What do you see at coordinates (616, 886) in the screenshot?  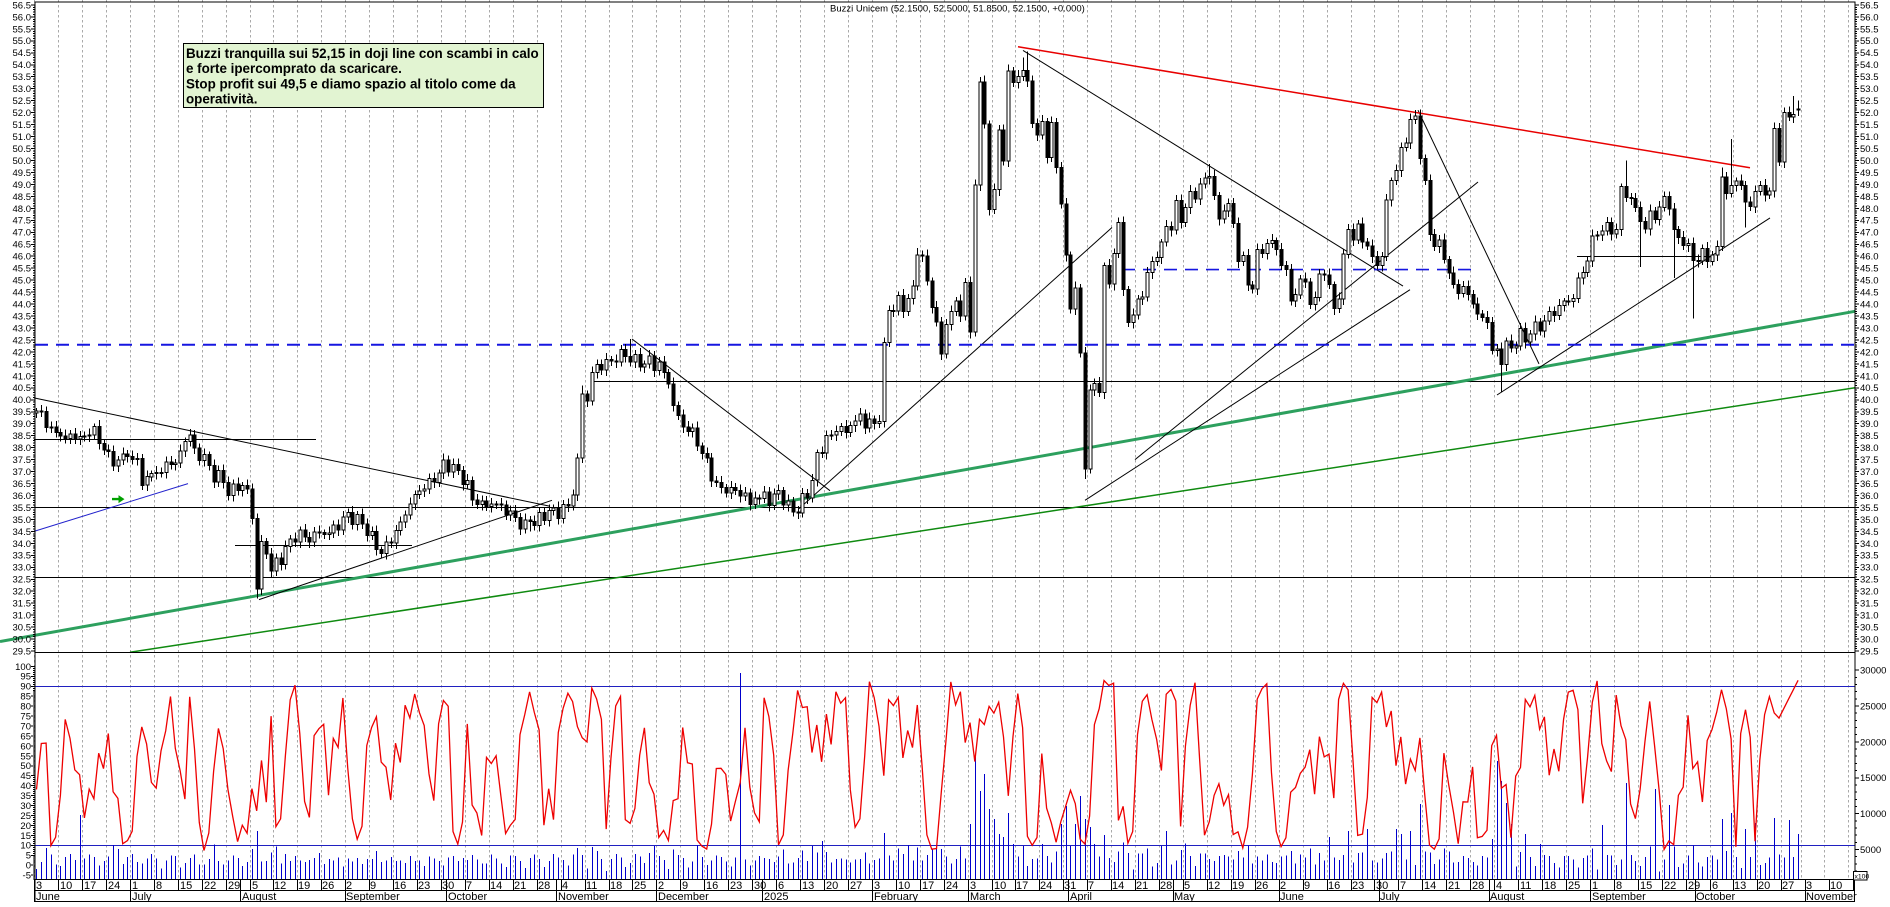 I see `svg-text: 18` at bounding box center [616, 886].